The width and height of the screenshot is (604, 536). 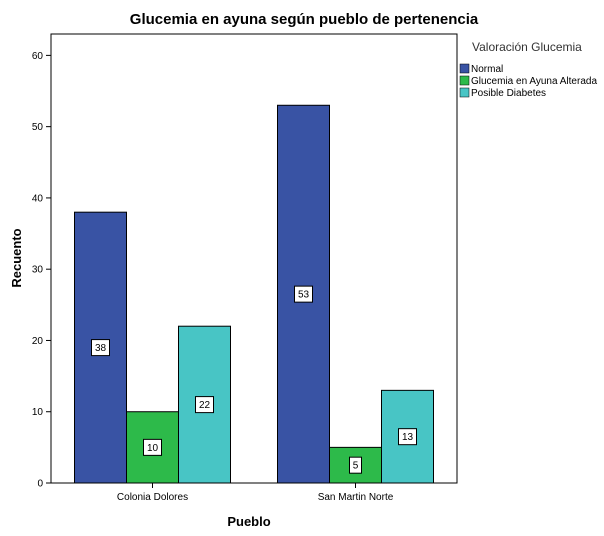 I want to click on data-label: 22, so click(x=205, y=405).